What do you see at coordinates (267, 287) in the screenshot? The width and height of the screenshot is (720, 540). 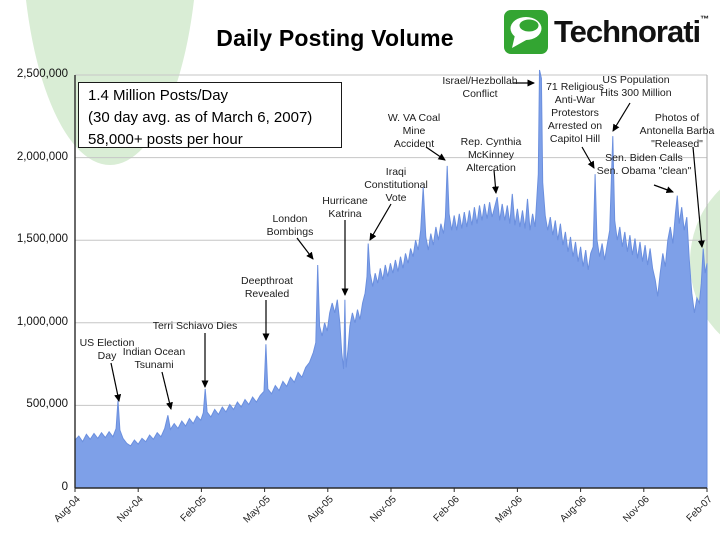 I see `annotation-deepthroat: Deepthroat Revealed` at bounding box center [267, 287].